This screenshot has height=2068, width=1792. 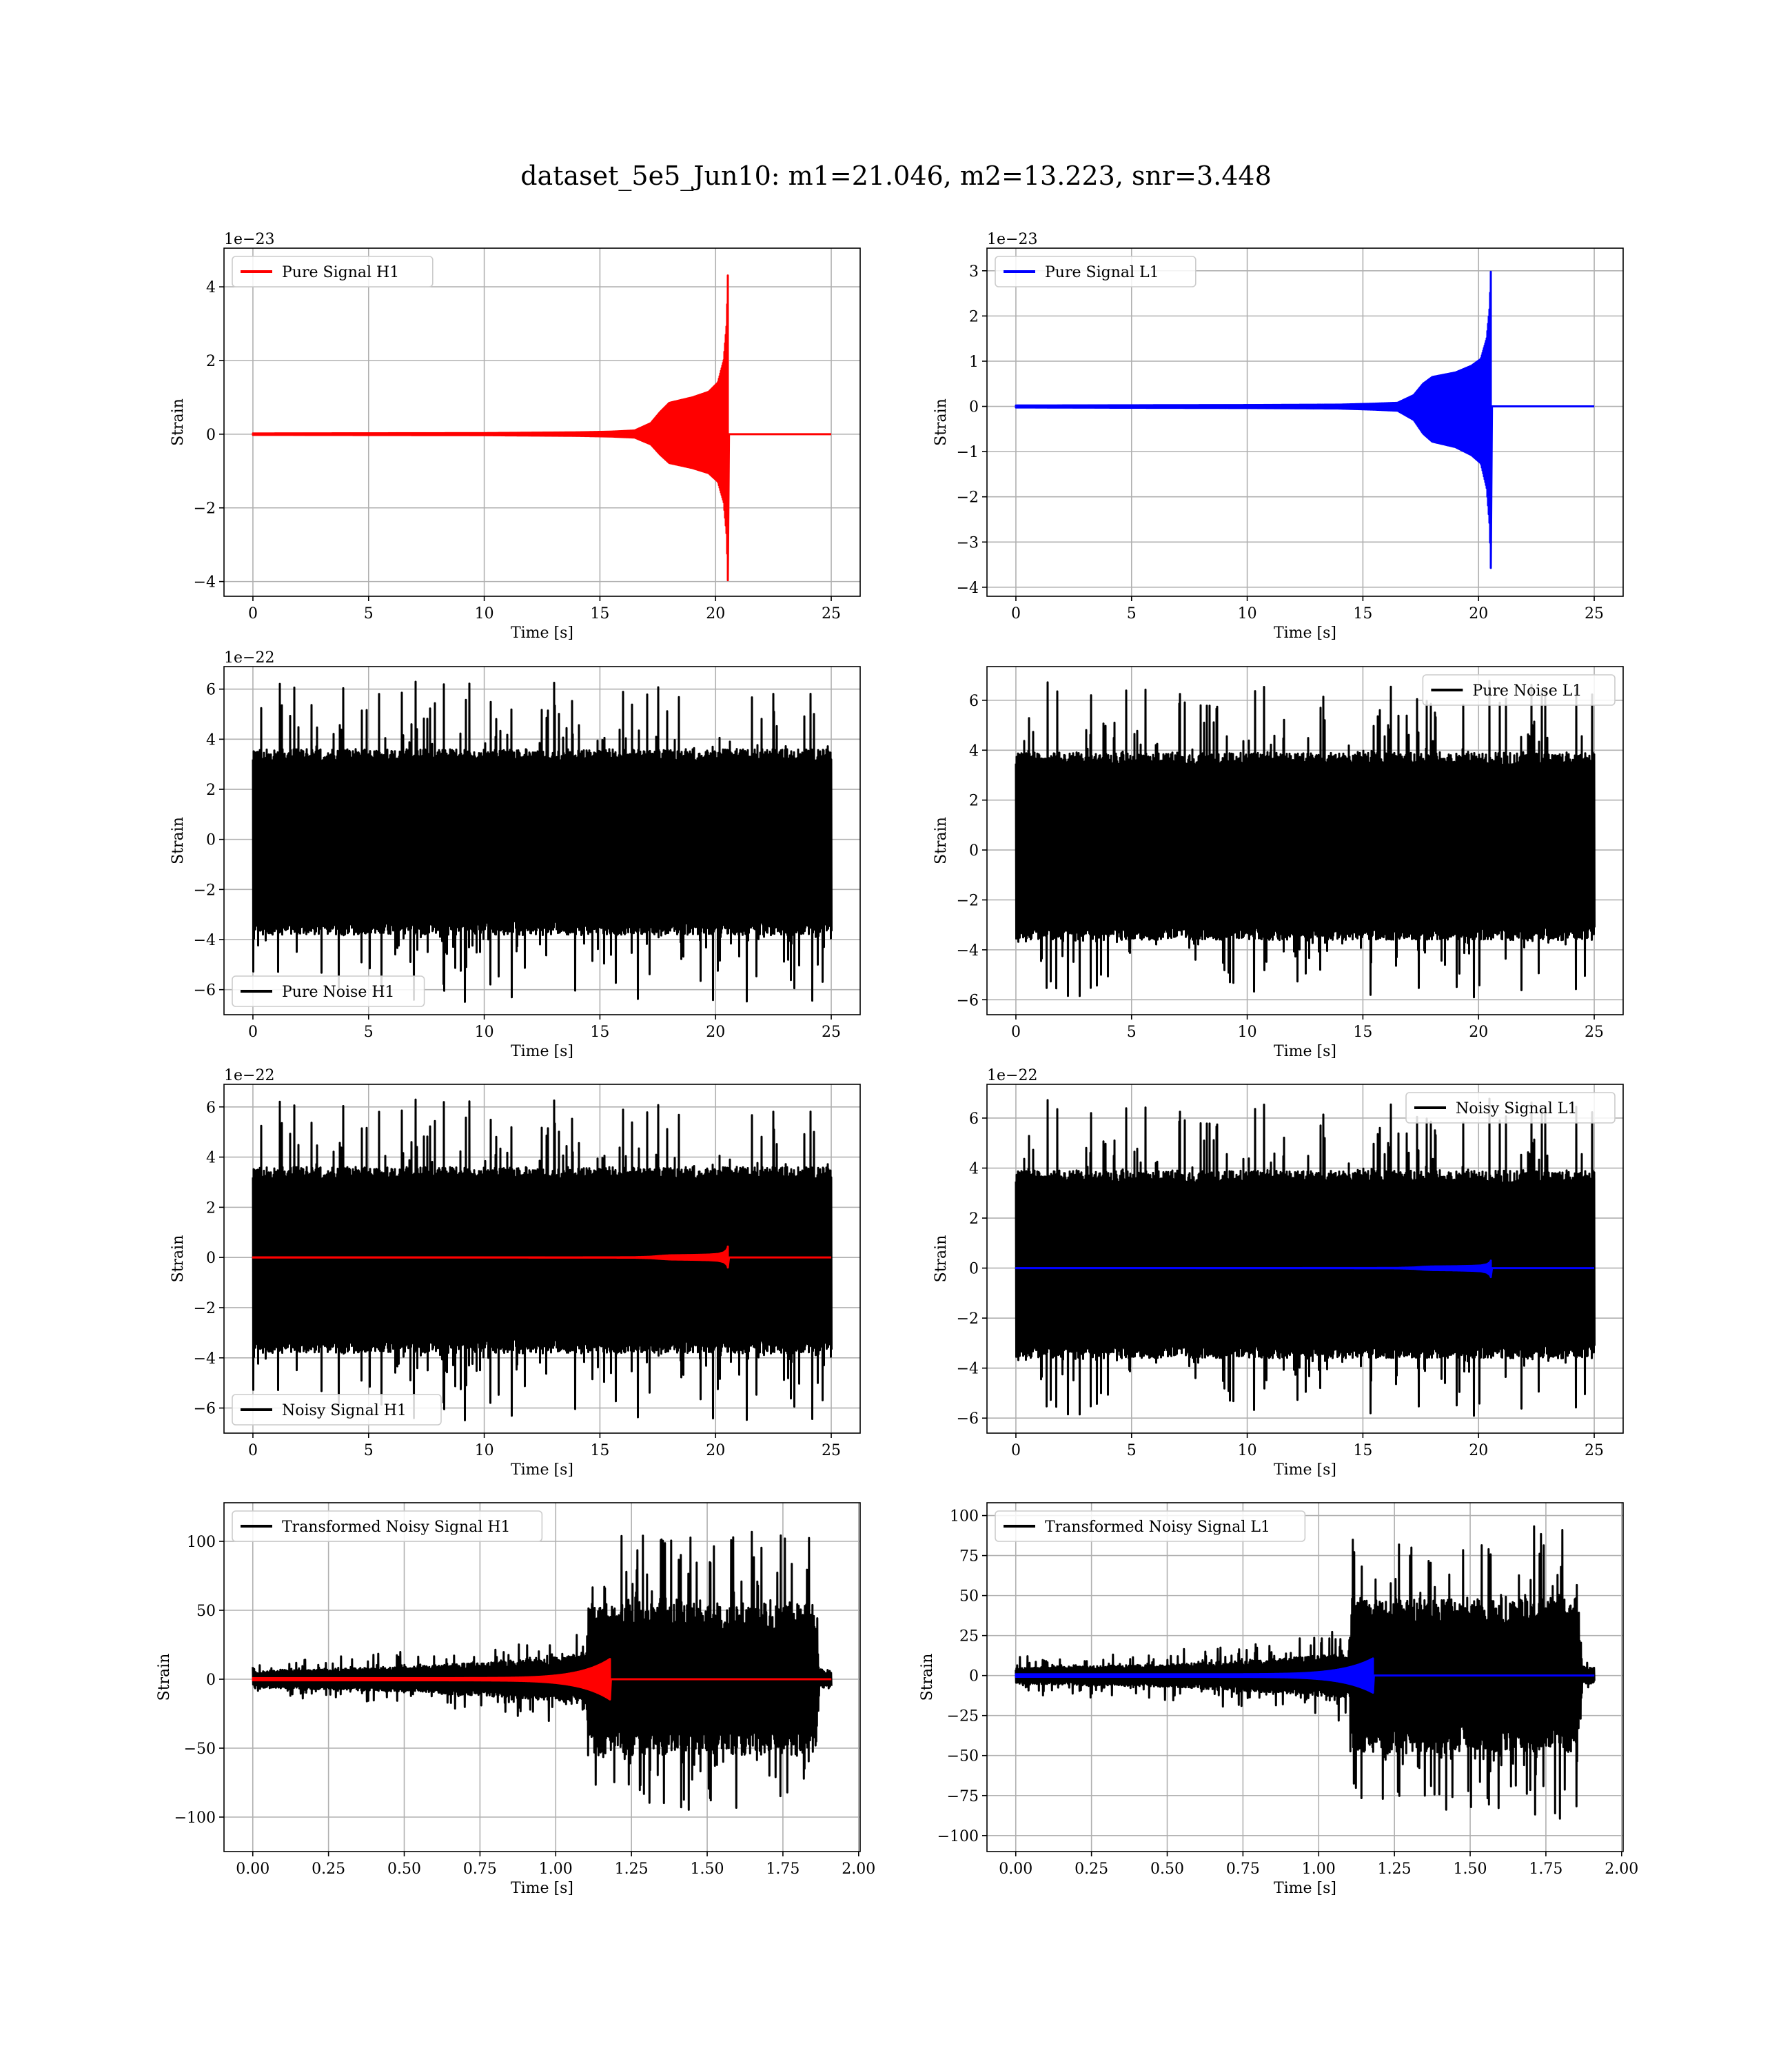 What do you see at coordinates (1015, 1869) in the screenshot?
I see `x-tick-label: 0.00` at bounding box center [1015, 1869].